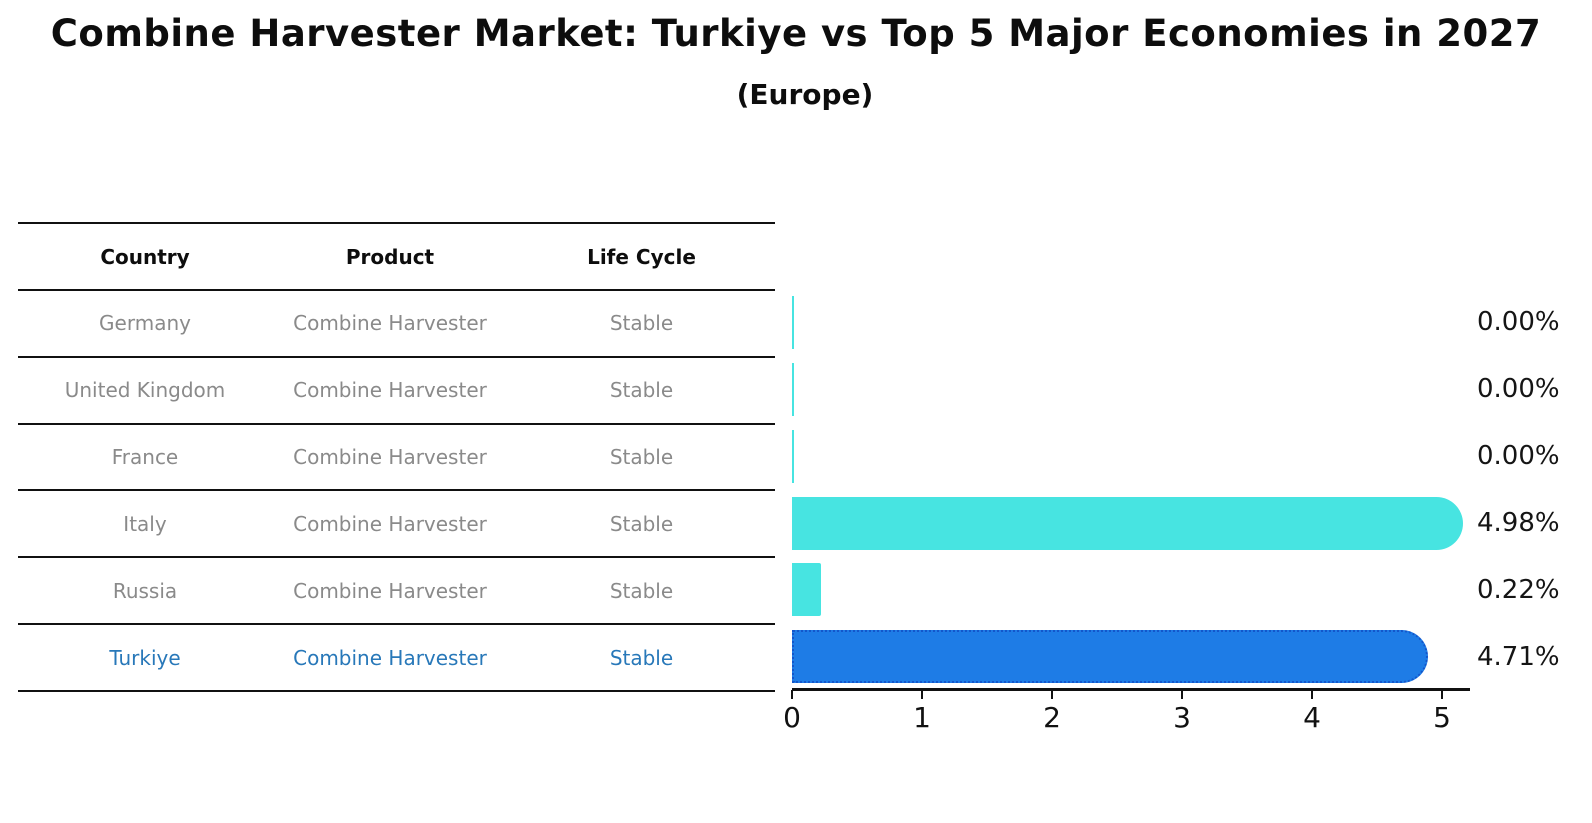 The width and height of the screenshot is (1592, 823). Describe the element at coordinates (145, 657) in the screenshot. I see `cell-country: Turkiye` at that location.